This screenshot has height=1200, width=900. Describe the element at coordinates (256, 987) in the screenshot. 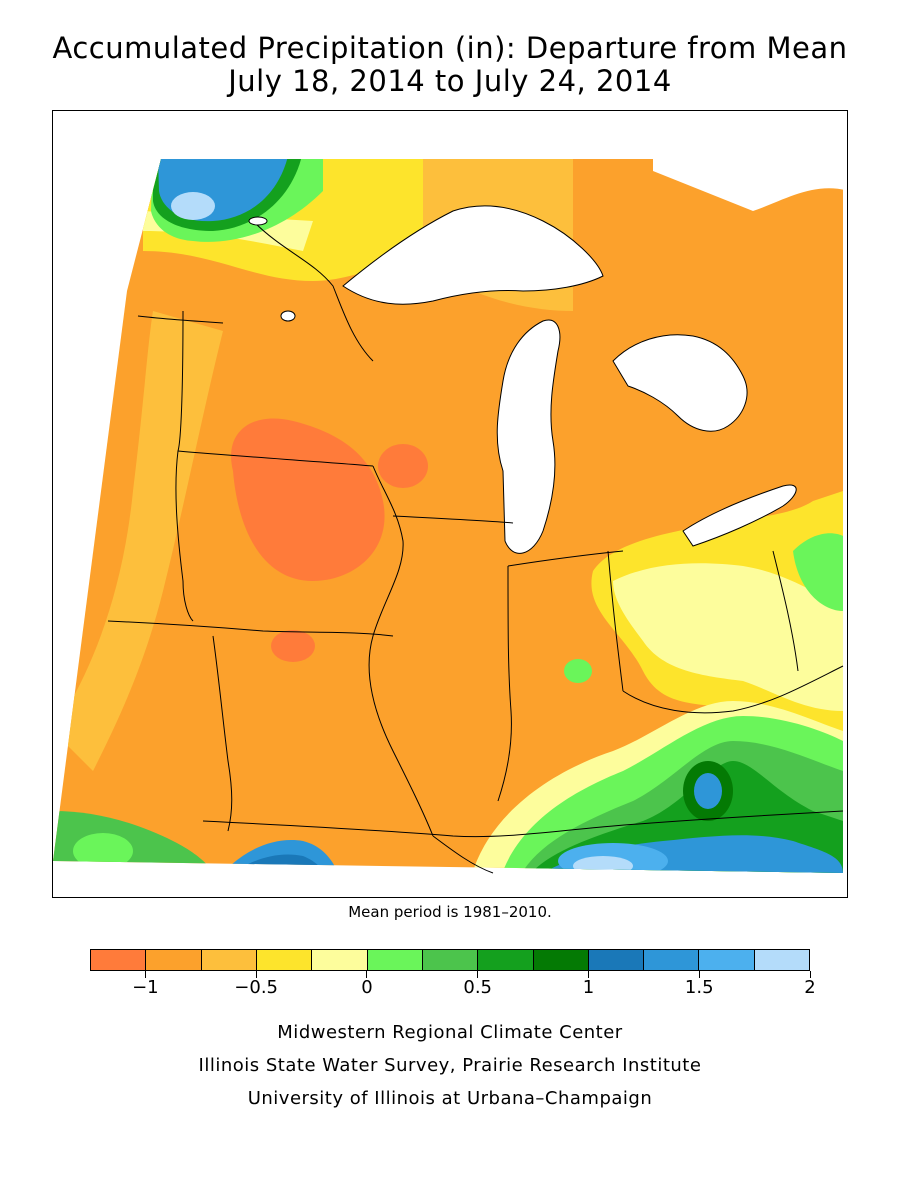

I see `legend-tick-label: −0.5` at that location.